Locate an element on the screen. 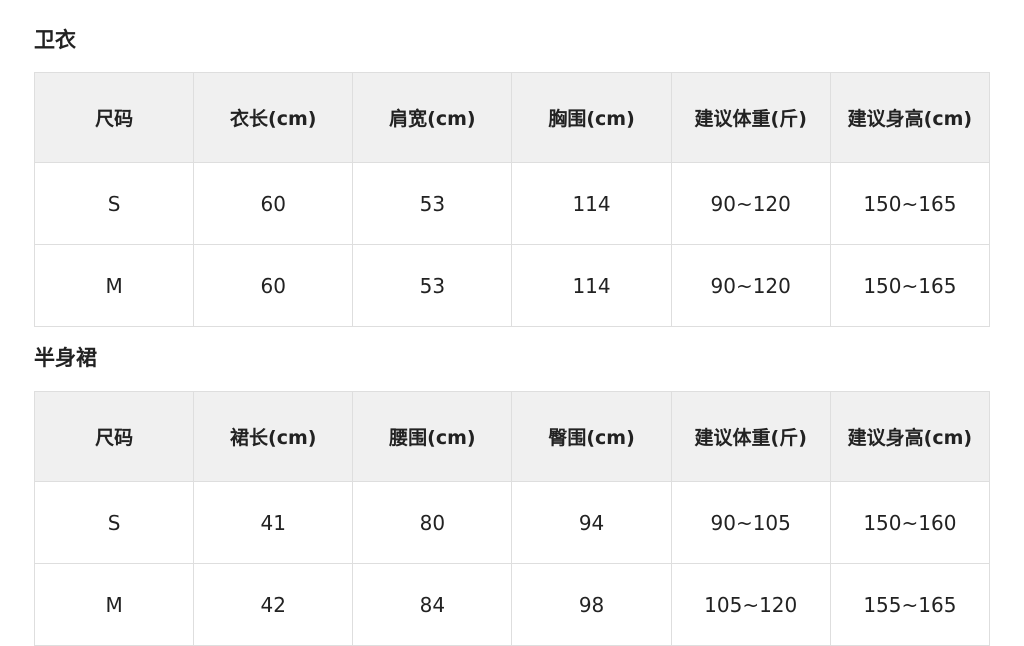 The image size is (1024, 646). table-row: S 60 53 114 90~120 150~165 is located at coordinates (512, 203).